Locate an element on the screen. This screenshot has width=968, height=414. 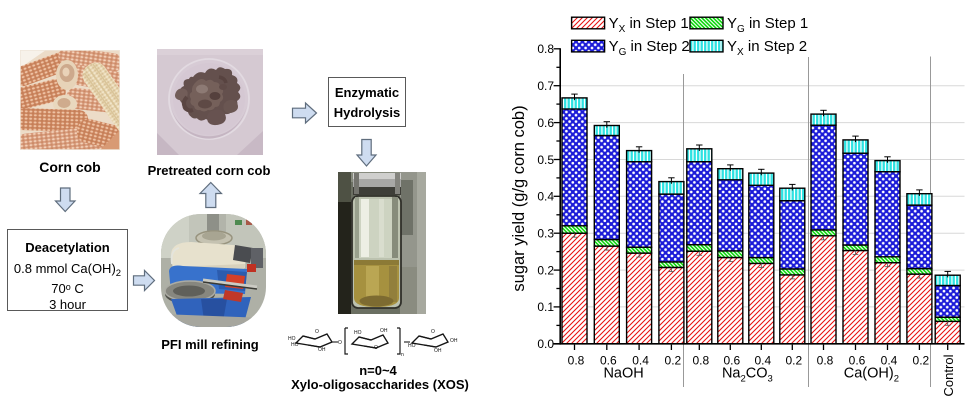
svg-text: YX in Step 1 is located at coordinates (649, 25).